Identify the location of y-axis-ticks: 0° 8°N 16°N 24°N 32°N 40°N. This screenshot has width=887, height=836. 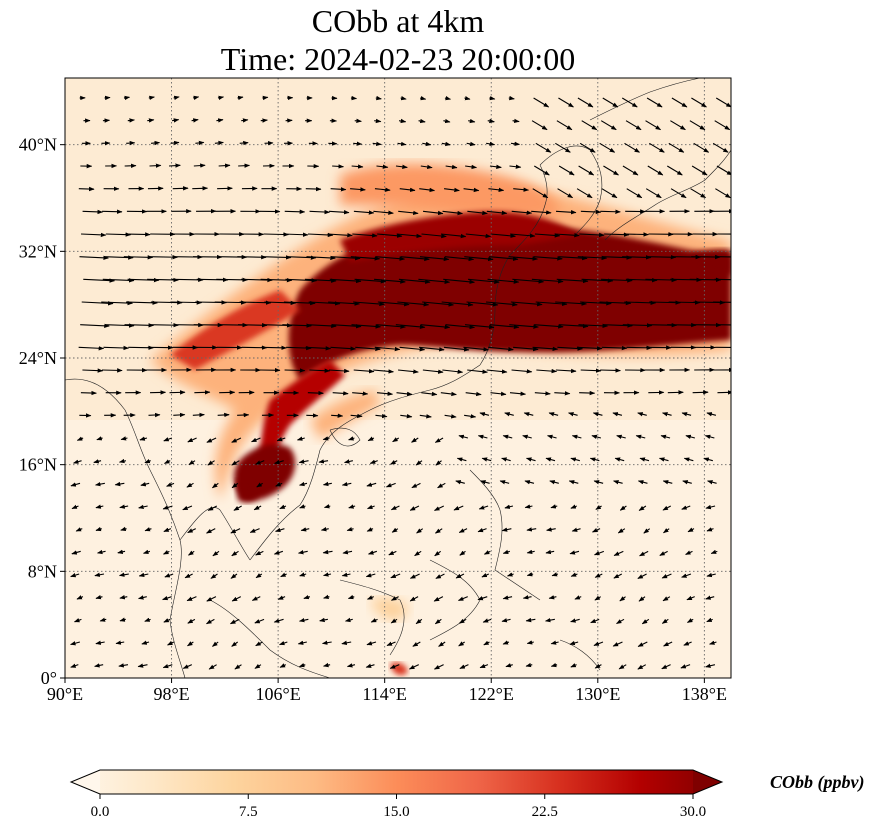
(42, 411).